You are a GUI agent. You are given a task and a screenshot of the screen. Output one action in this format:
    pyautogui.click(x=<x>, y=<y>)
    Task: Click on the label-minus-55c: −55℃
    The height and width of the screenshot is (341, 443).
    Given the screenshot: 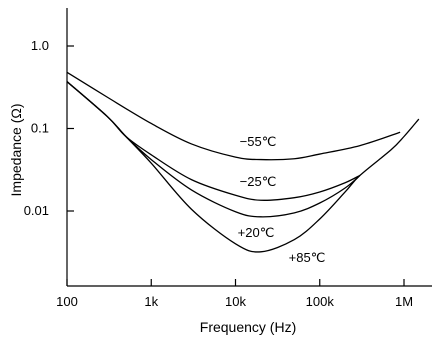 What is the action you would take?
    pyautogui.click(x=258, y=141)
    